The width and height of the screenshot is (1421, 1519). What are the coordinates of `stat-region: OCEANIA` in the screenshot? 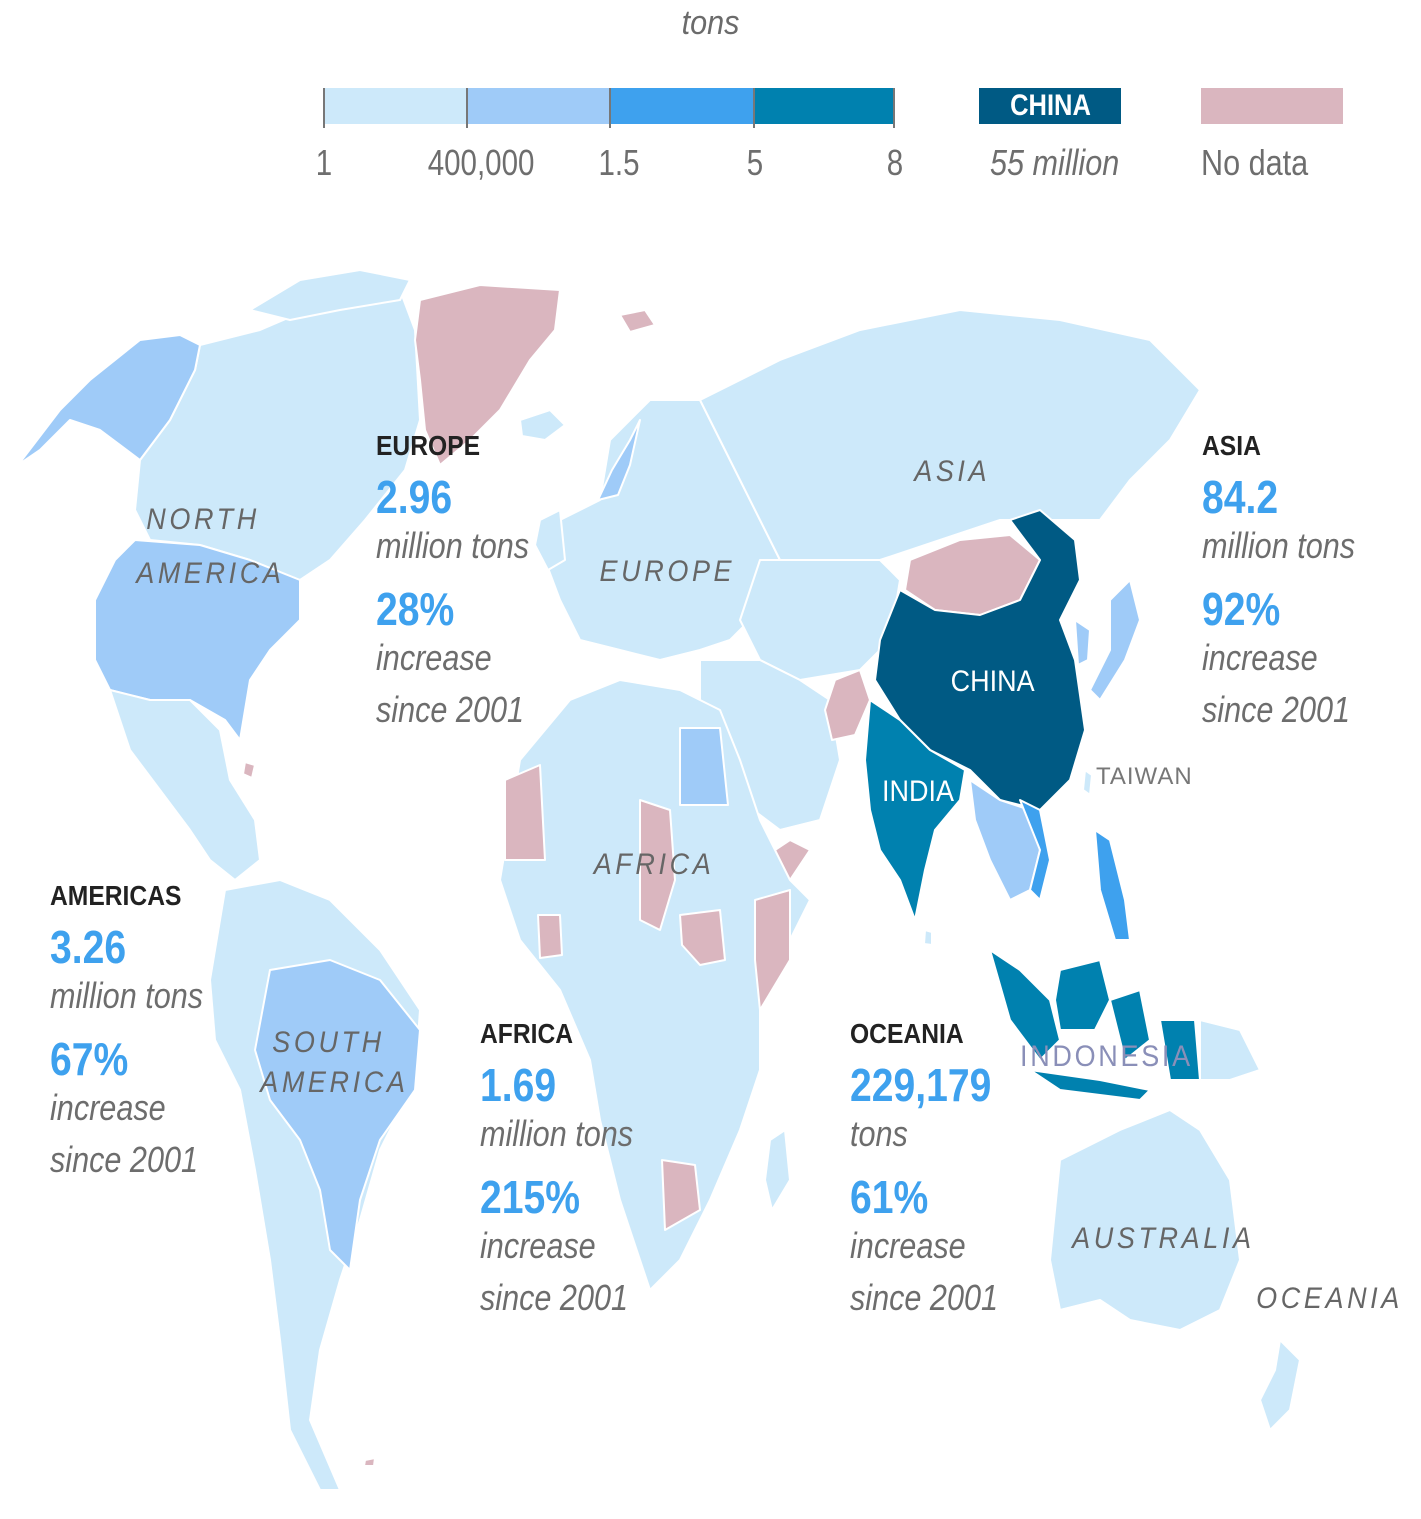 It's located at (907, 1033).